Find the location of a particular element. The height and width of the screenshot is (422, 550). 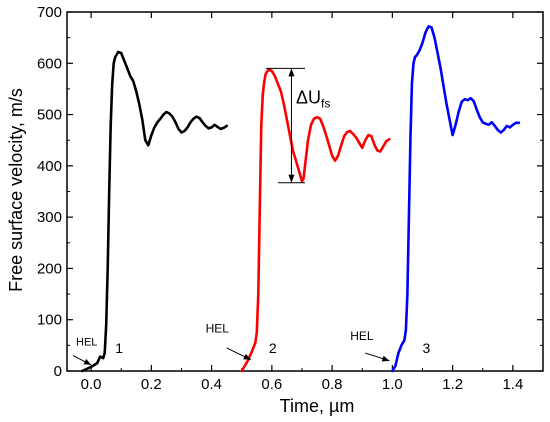

x-tick-label: 0.0 is located at coordinates (91, 384).